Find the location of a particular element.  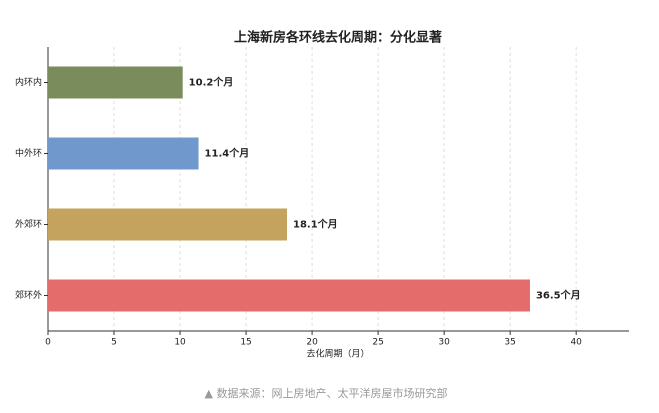

value-label: 18.1个月 is located at coordinates (315, 224).